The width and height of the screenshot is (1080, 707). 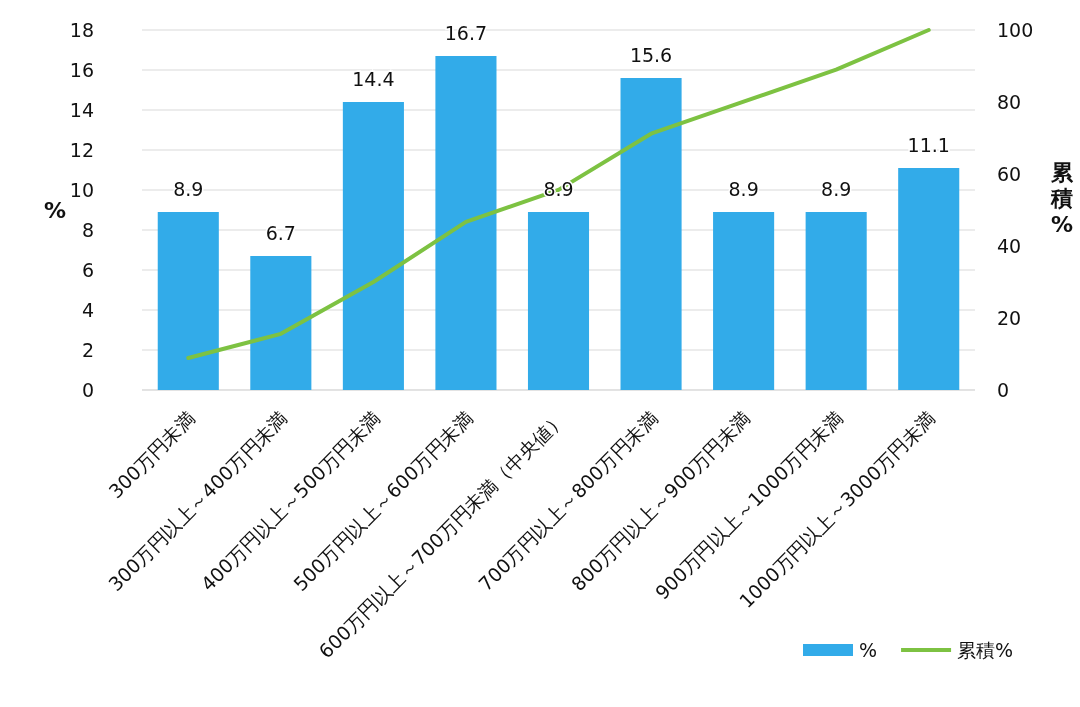 I want to click on y-tick-label: 16, so click(x=81, y=70).